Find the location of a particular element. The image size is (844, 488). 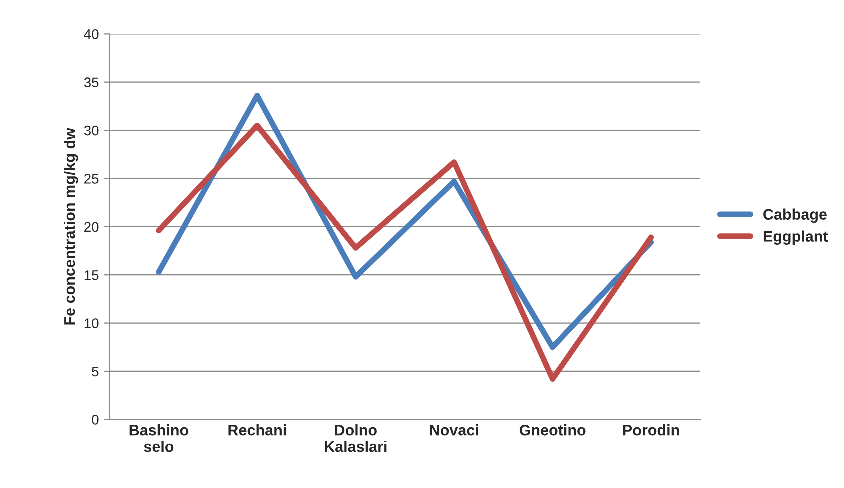

y-tick-label: 0 is located at coordinates (95, 420).